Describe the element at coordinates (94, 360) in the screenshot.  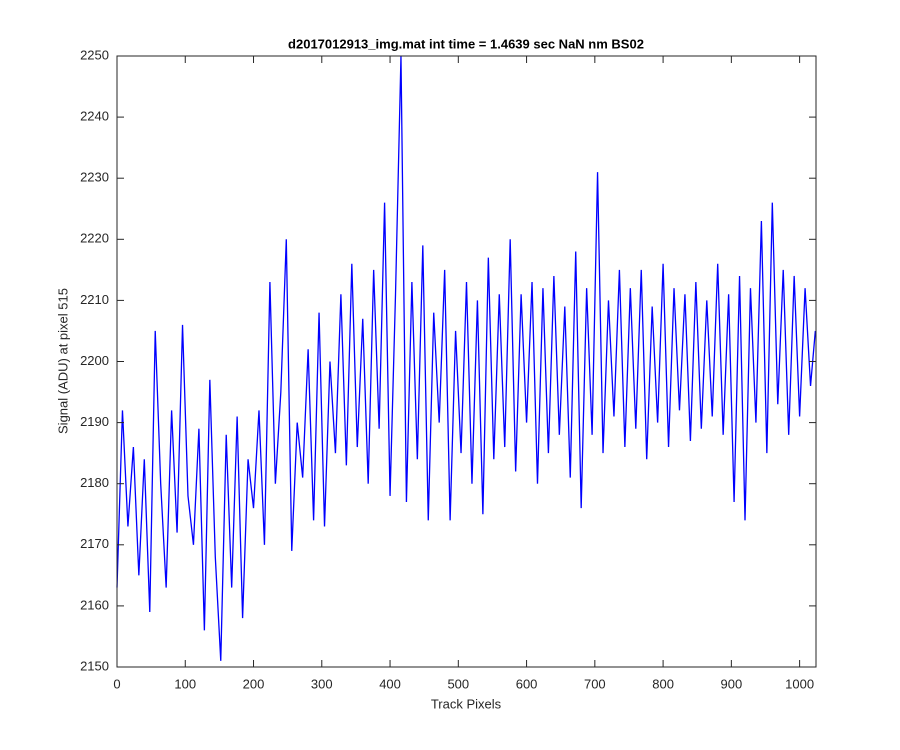
I see `y-tick-label: 2200` at that location.